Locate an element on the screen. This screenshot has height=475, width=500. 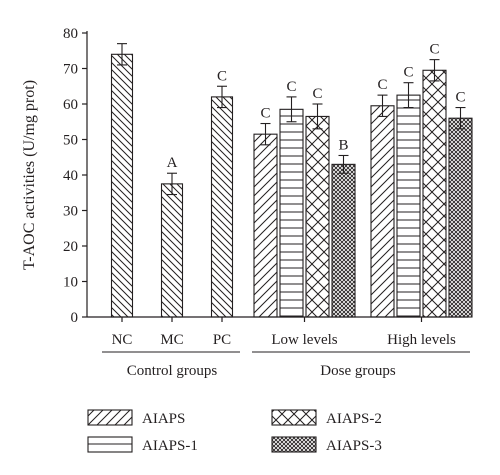
y-tick-label: 0 is located at coordinates (75, 318).